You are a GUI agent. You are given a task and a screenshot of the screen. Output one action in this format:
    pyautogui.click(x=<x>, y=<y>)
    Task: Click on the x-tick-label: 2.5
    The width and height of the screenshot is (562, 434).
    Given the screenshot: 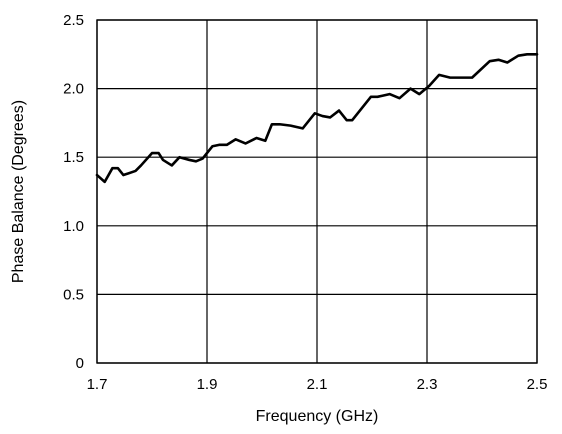 What is the action you would take?
    pyautogui.click(x=537, y=384)
    